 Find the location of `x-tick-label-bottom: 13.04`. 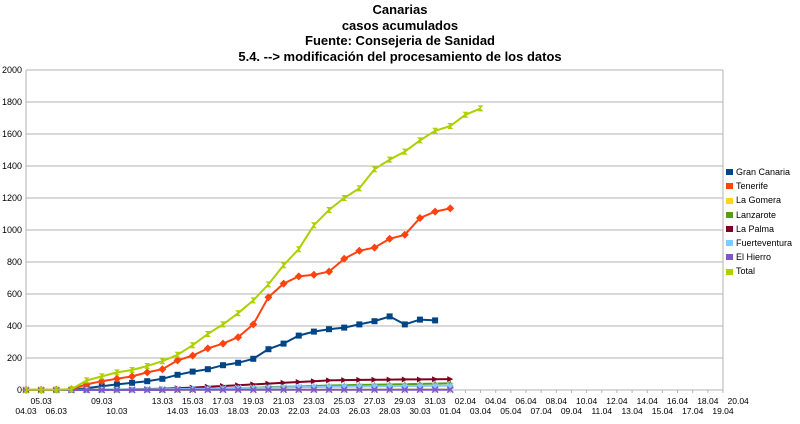

x-tick-label-bottom: 13.04 is located at coordinates (632, 411).